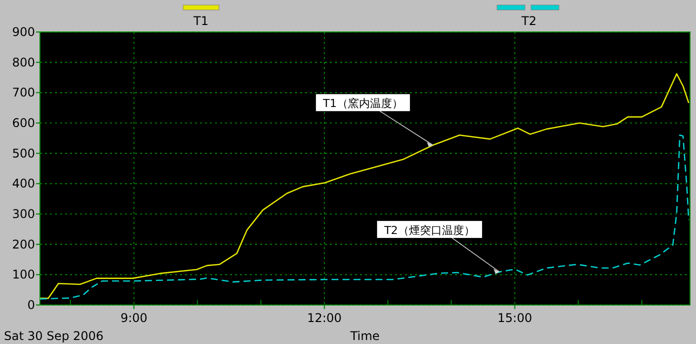  What do you see at coordinates (23, 275) in the screenshot?
I see `y-tick-label: 100` at bounding box center [23, 275].